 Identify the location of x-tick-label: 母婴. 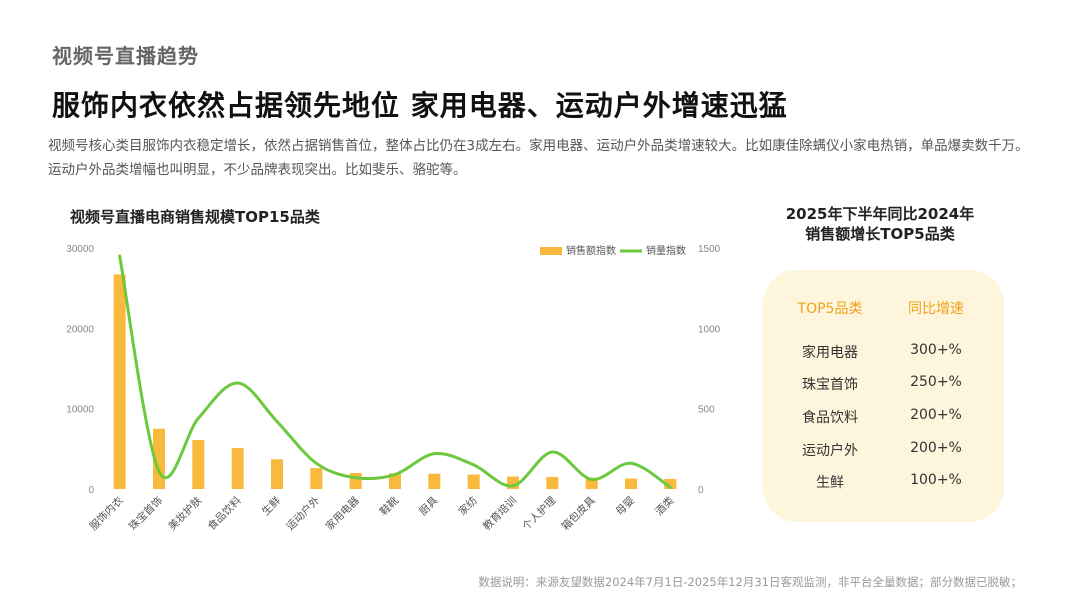
(625, 506).